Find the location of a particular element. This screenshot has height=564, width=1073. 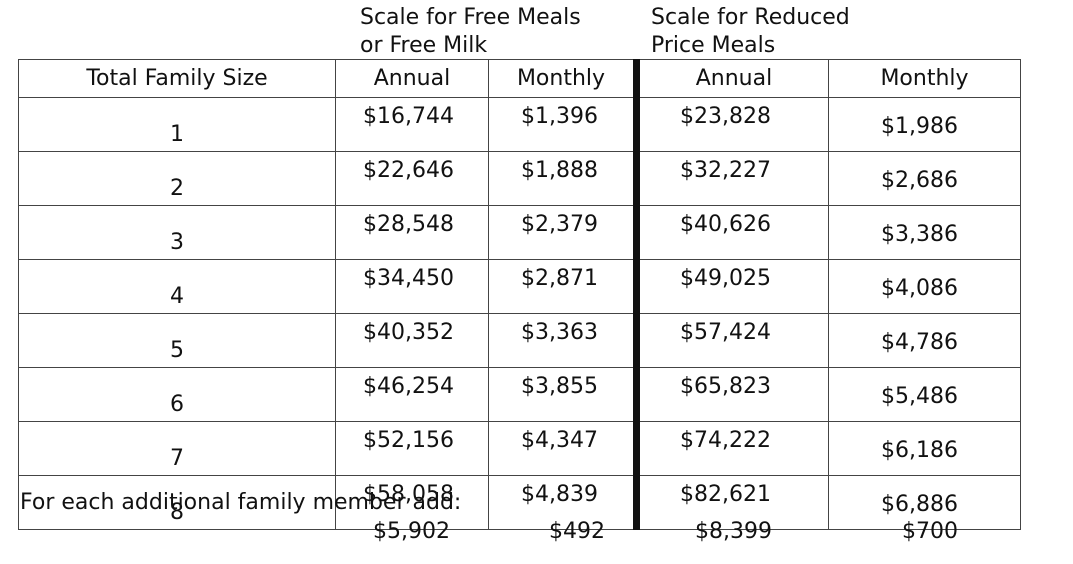

family-size-cell: 7 is located at coordinates (177, 448).